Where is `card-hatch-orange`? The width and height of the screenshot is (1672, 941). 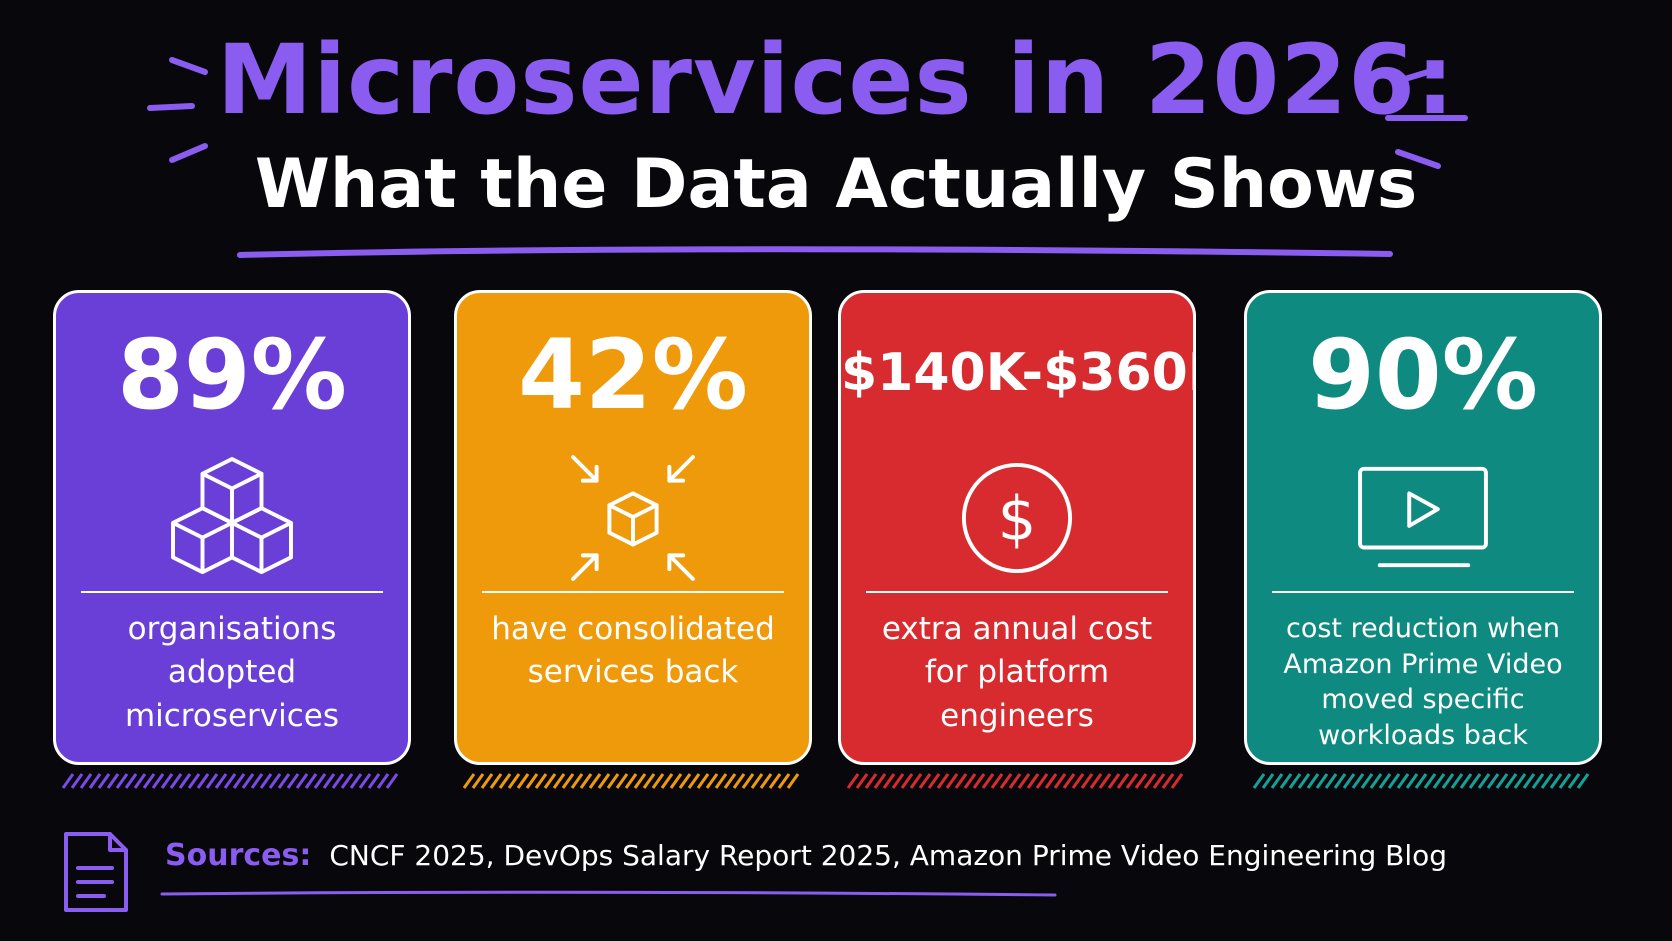
card-hatch-orange is located at coordinates (631, 781).